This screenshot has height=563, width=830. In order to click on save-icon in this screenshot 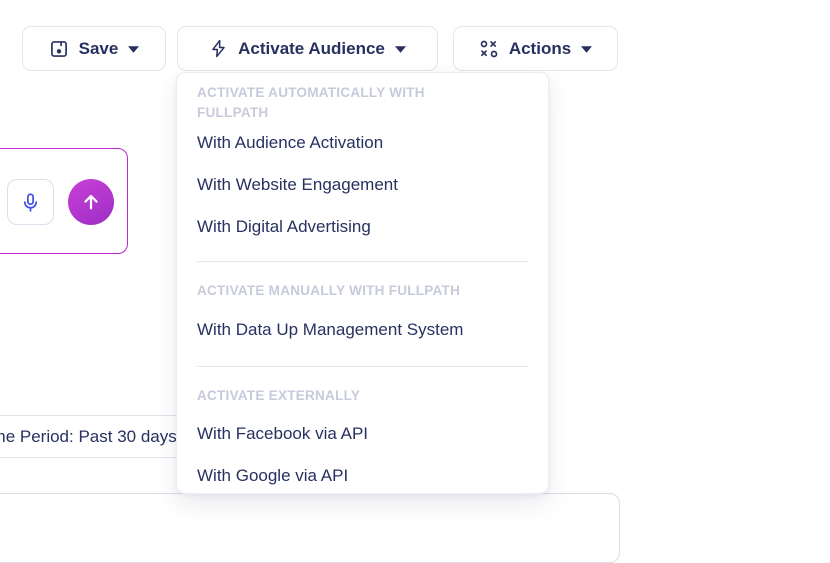, I will do `click(58, 48)`.